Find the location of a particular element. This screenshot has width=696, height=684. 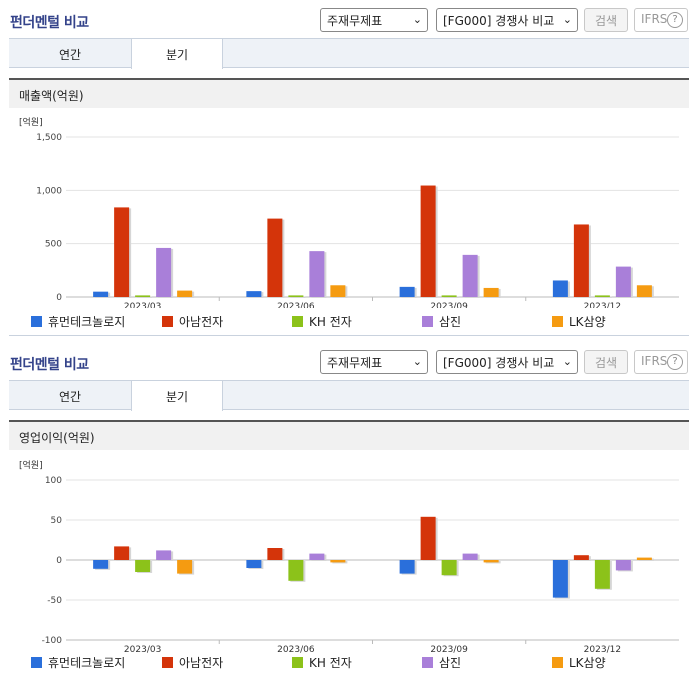

bar-shadow is located at coordinates (298, 297).